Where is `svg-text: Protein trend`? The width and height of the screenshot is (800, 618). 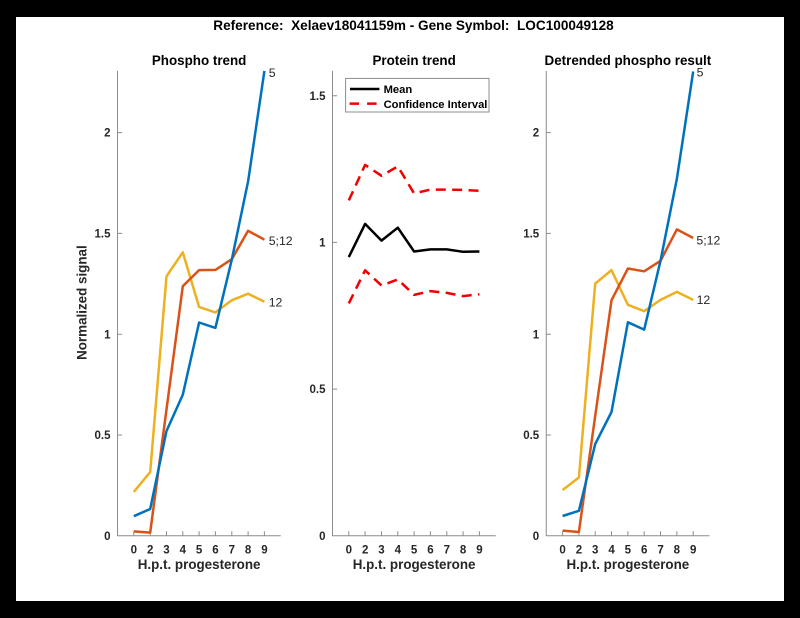 svg-text: Protein trend is located at coordinates (413, 60).